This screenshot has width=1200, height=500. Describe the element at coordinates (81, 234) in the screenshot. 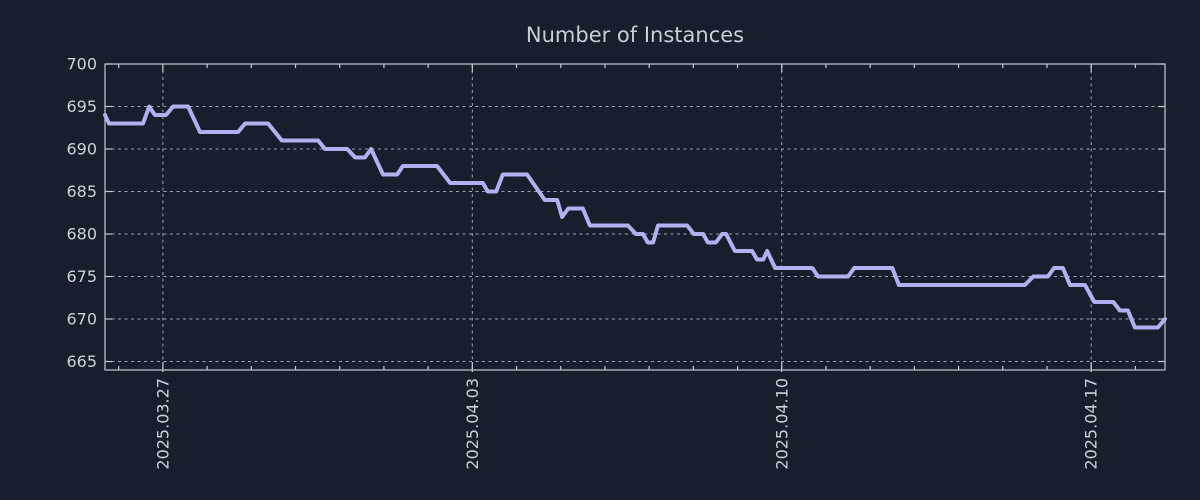

I see `y-axis-label: 680` at that location.